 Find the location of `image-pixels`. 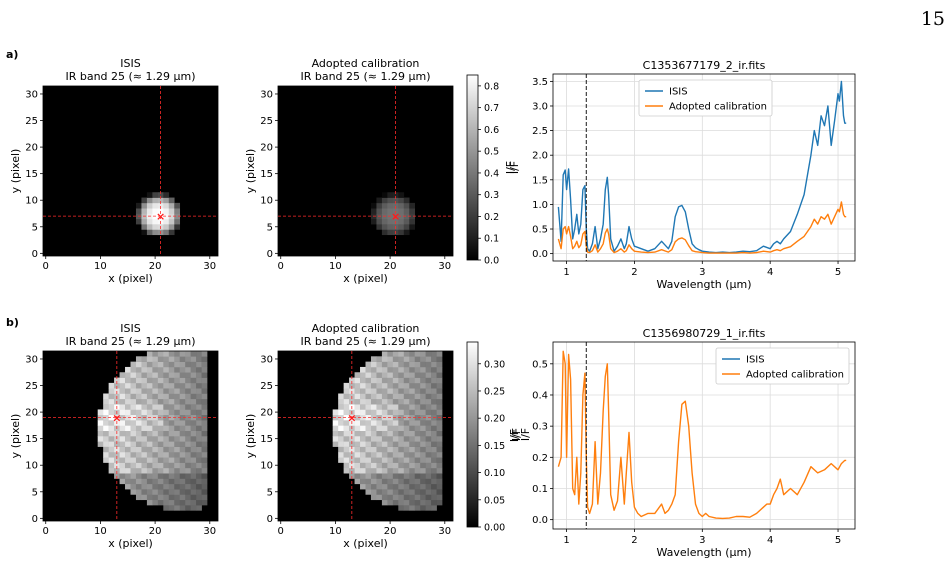

image-pixels is located at coordinates (387, 431).